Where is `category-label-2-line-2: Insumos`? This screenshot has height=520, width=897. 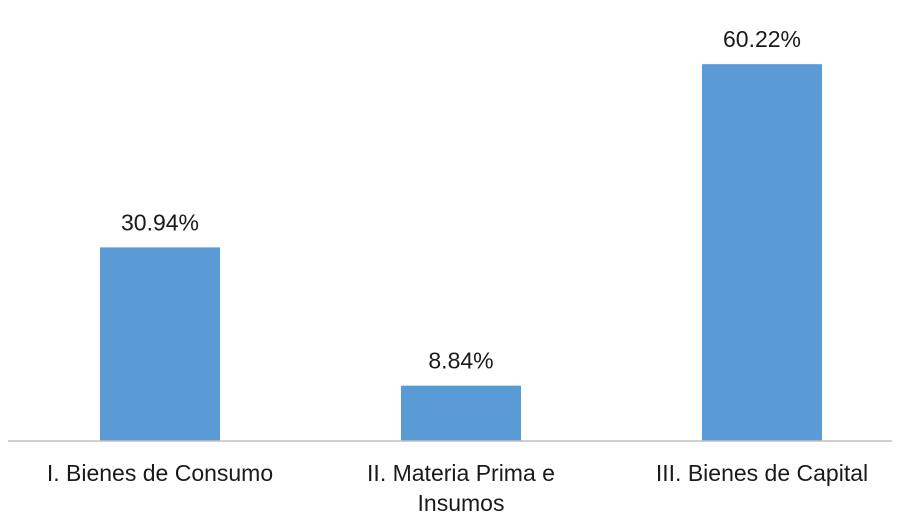
category-label-2-line-2: Insumos is located at coordinates (461, 502).